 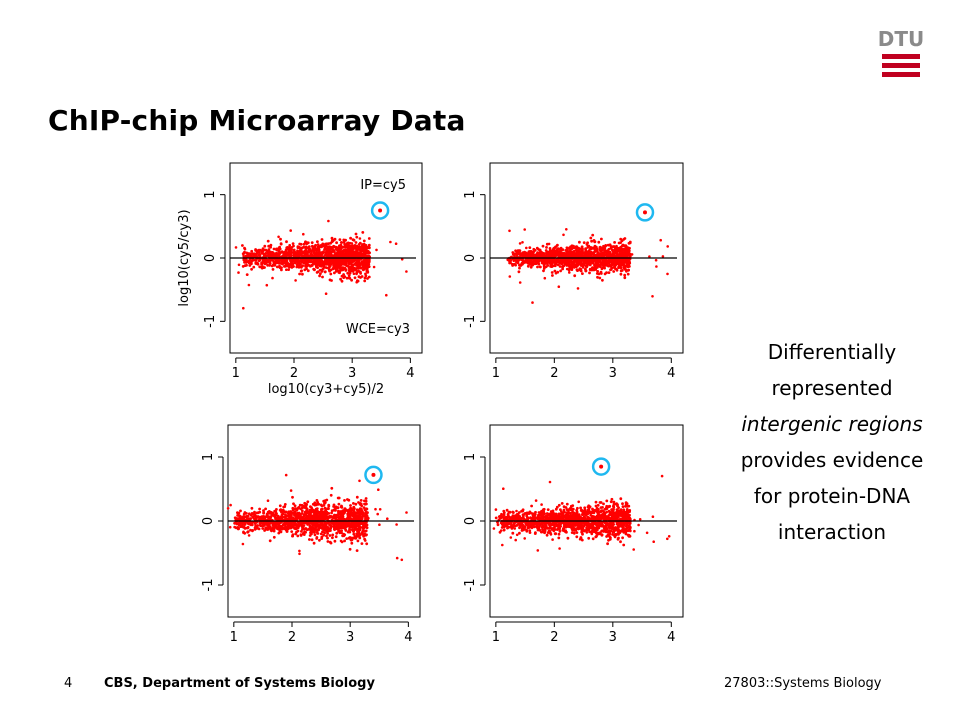 What do you see at coordinates (210, 195) in the screenshot?
I see `y-tick-label: 1` at bounding box center [210, 195].